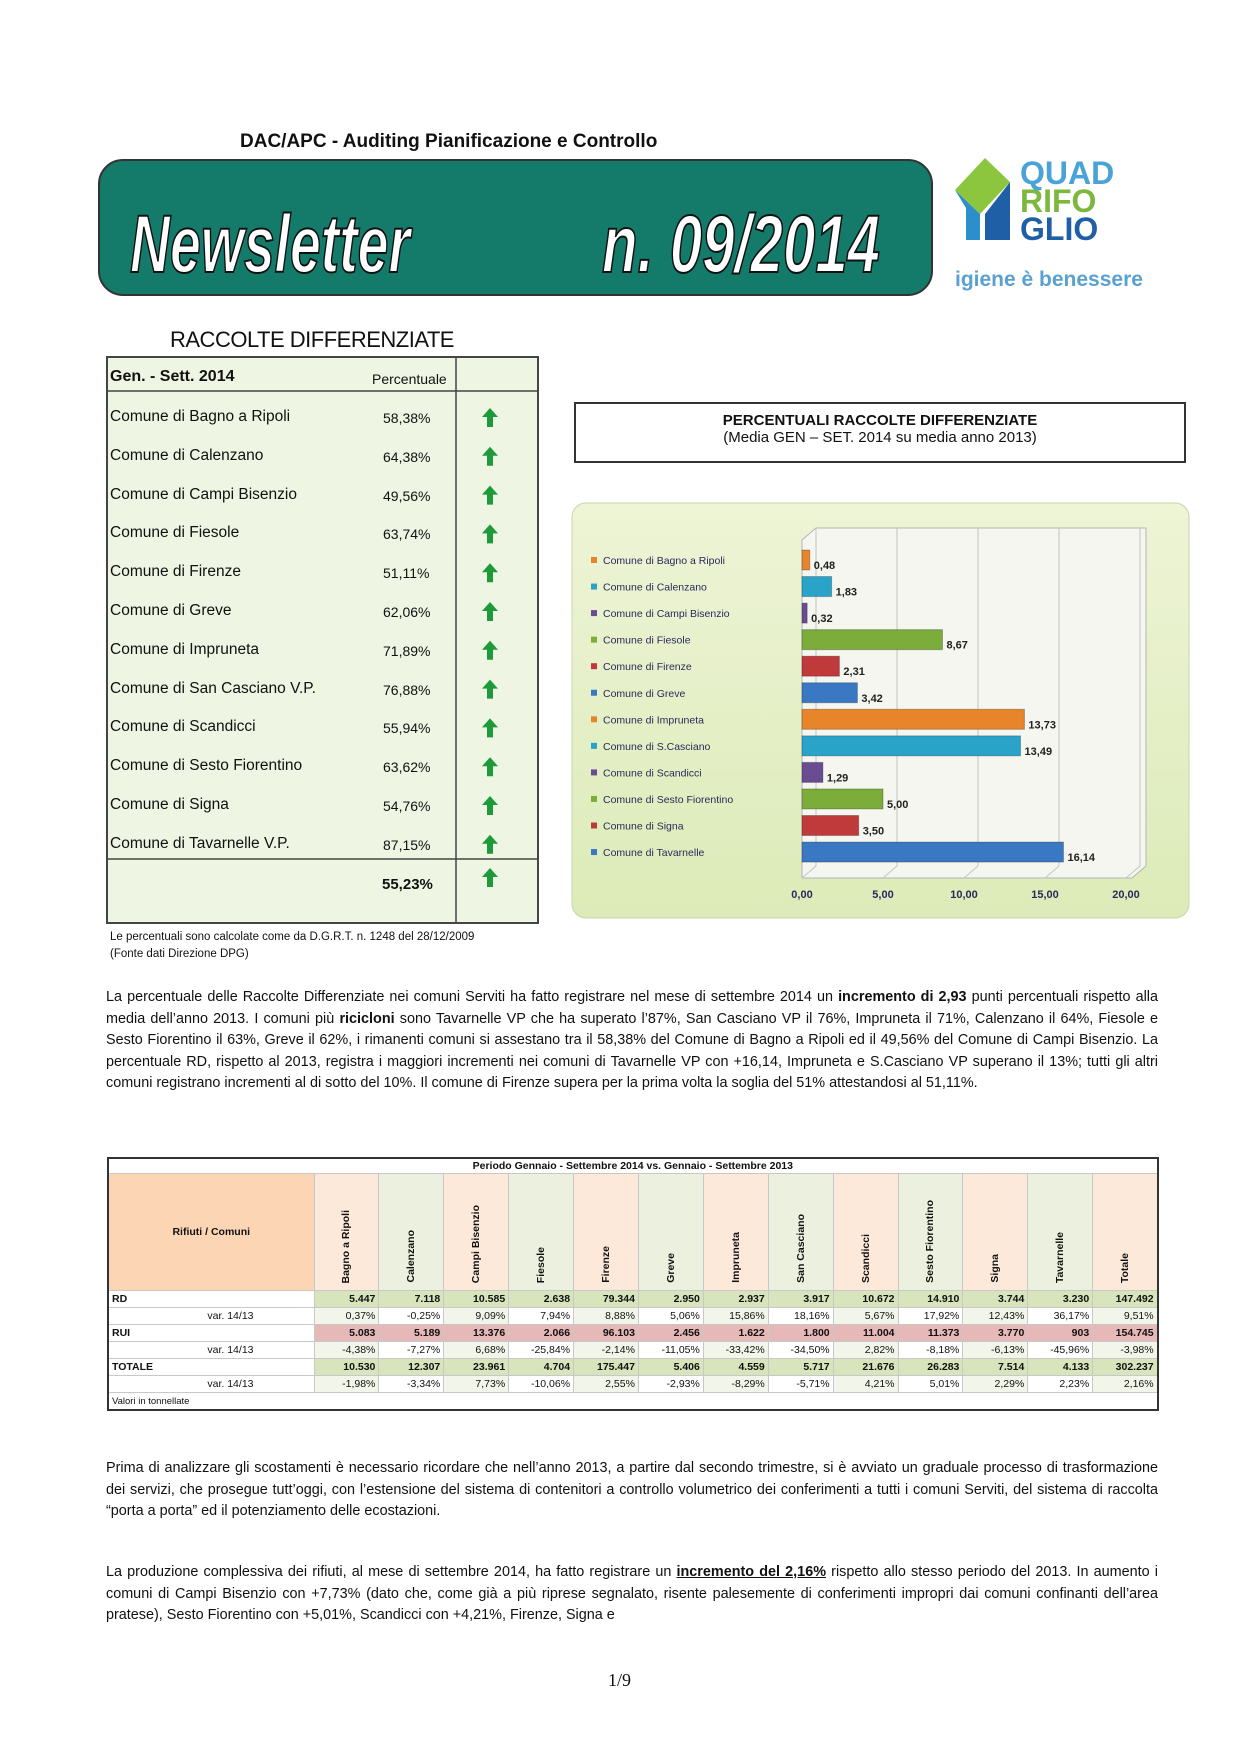  I want to click on column-header: Totale, so click(1125, 1232).